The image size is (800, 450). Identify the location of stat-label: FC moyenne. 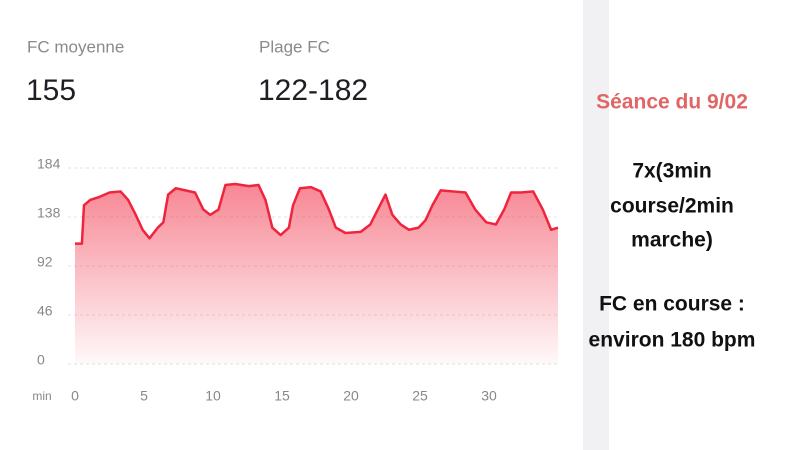
(75, 46).